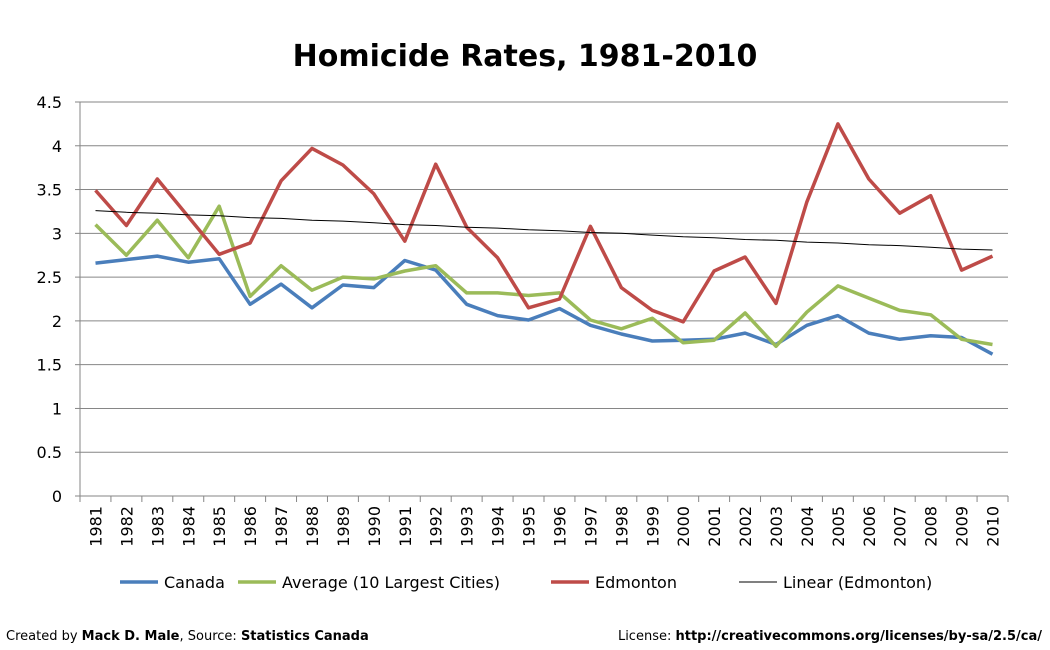 The image size is (1050, 650). I want to click on x-tick-label: 1987, so click(281, 526).